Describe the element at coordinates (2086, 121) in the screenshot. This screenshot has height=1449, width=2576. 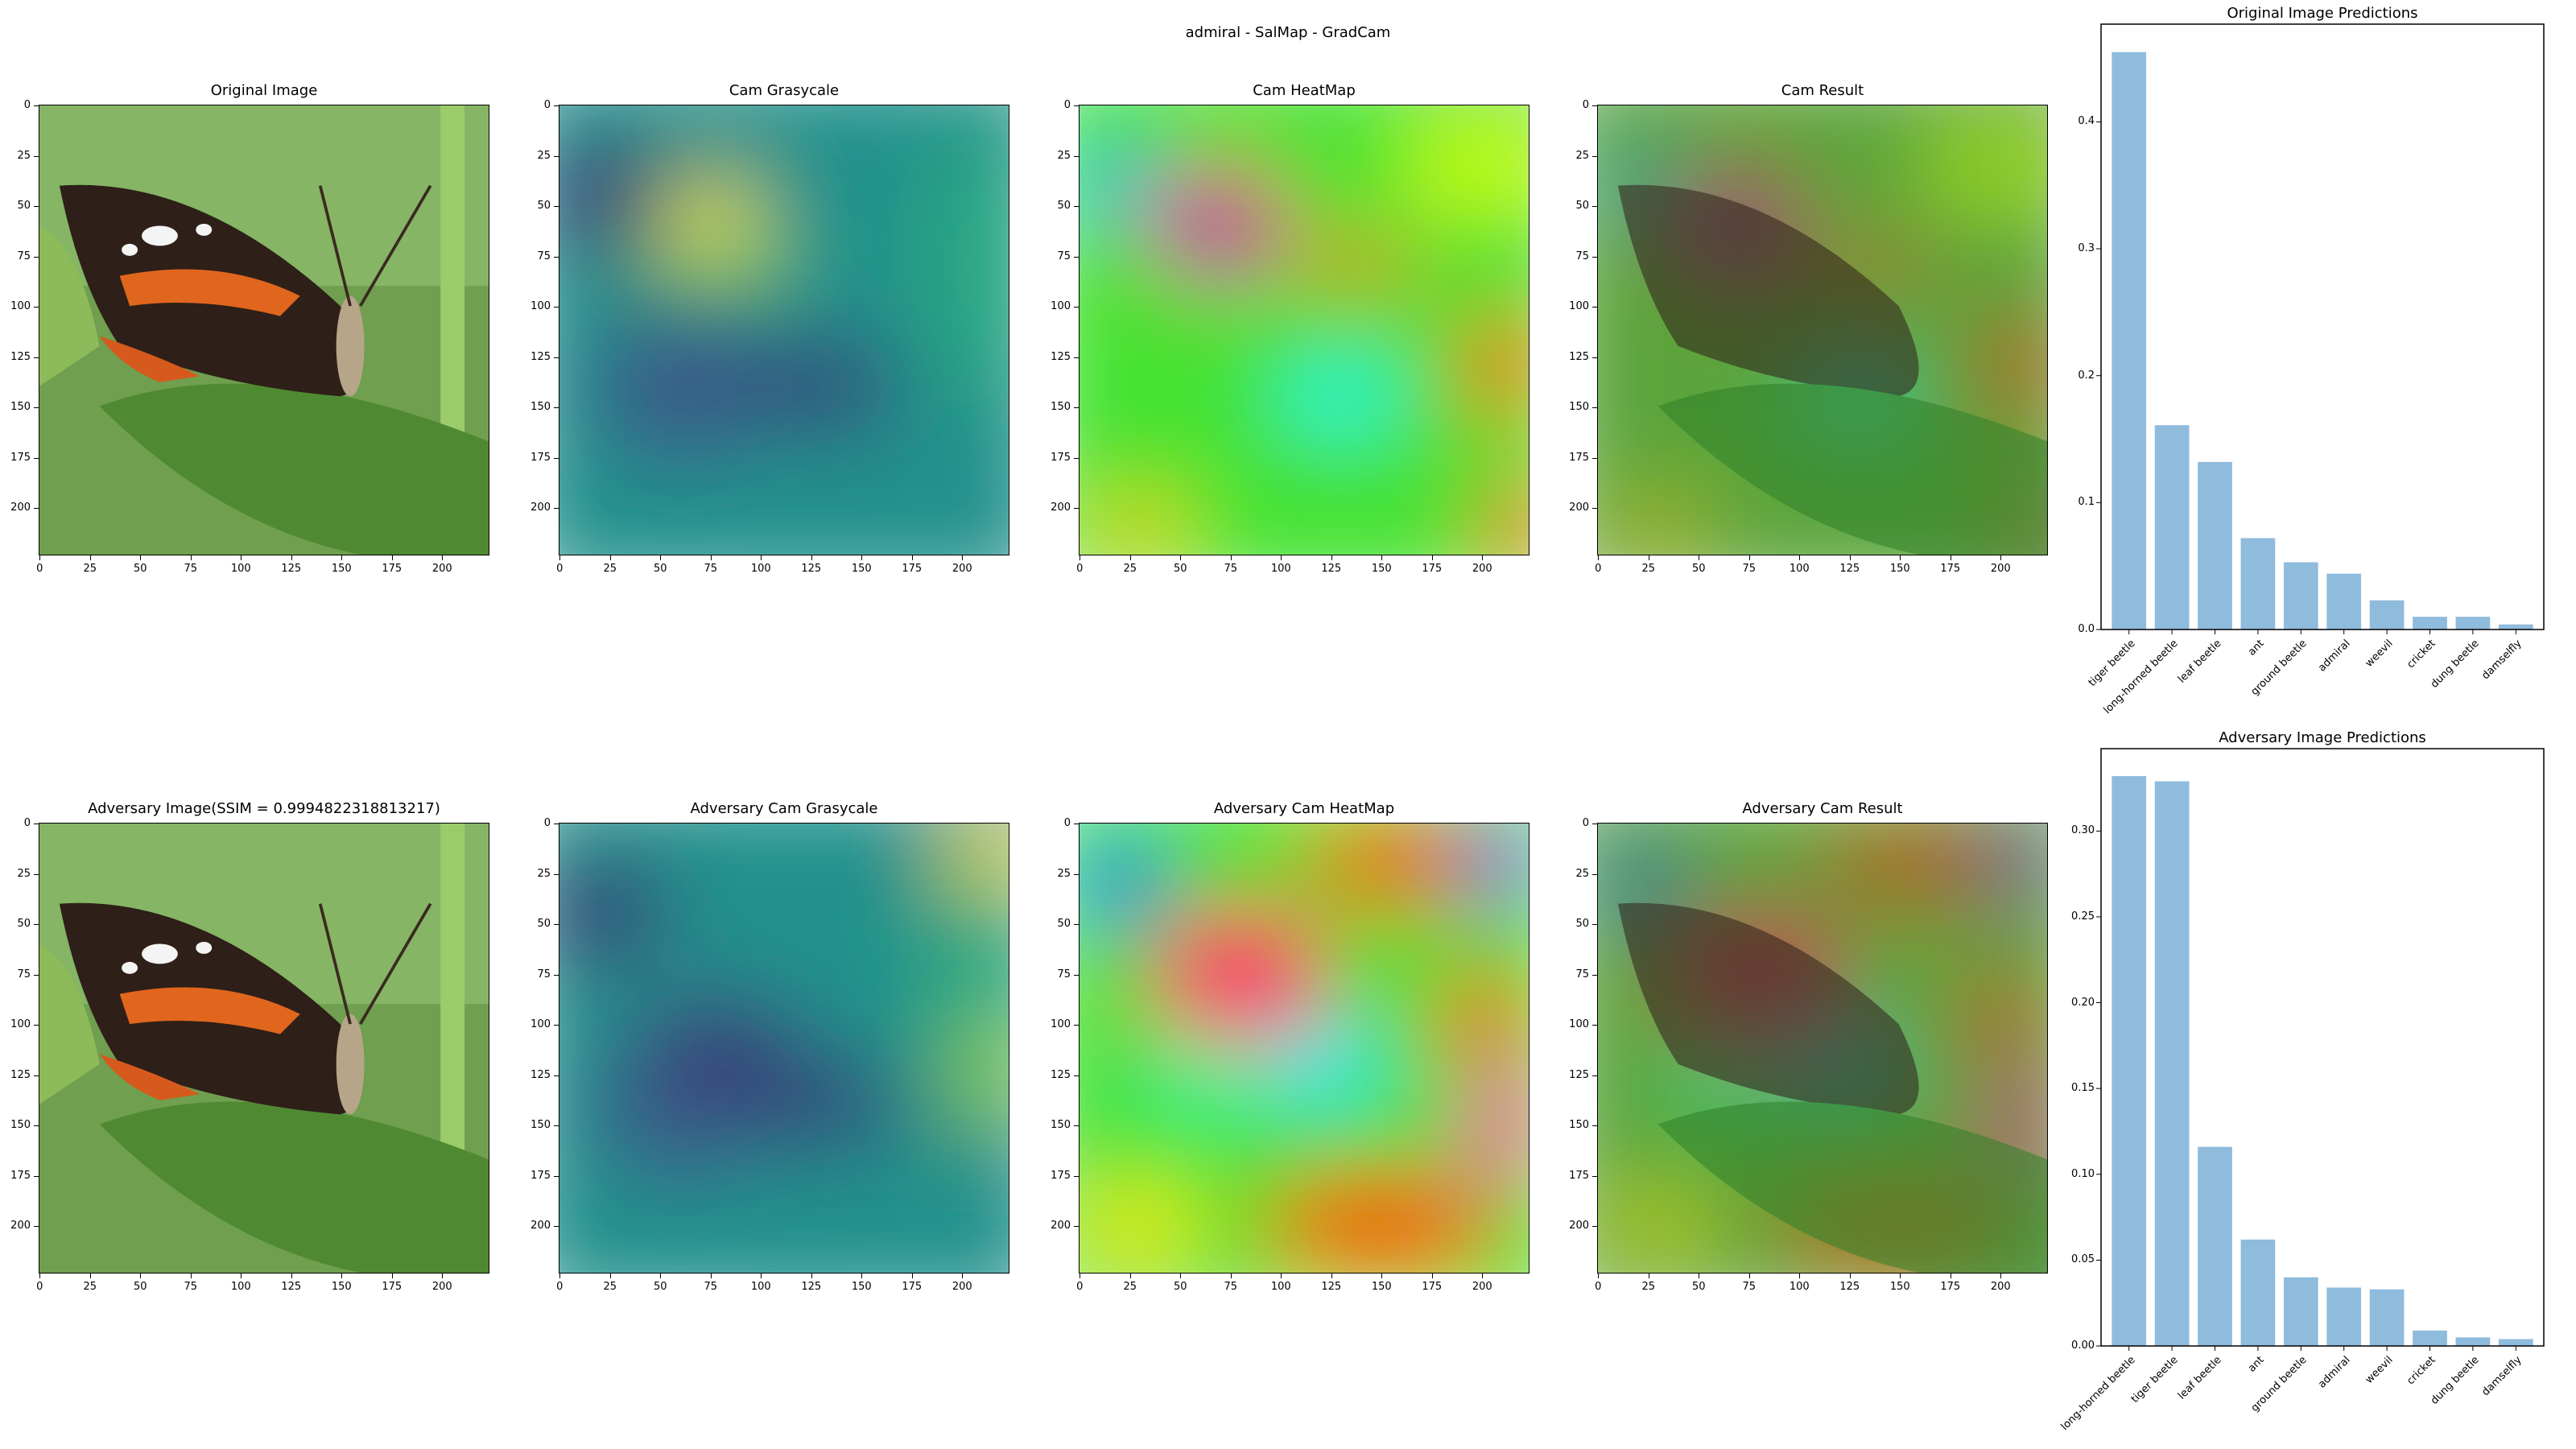
I see `y-tick-label: 0.4` at that location.